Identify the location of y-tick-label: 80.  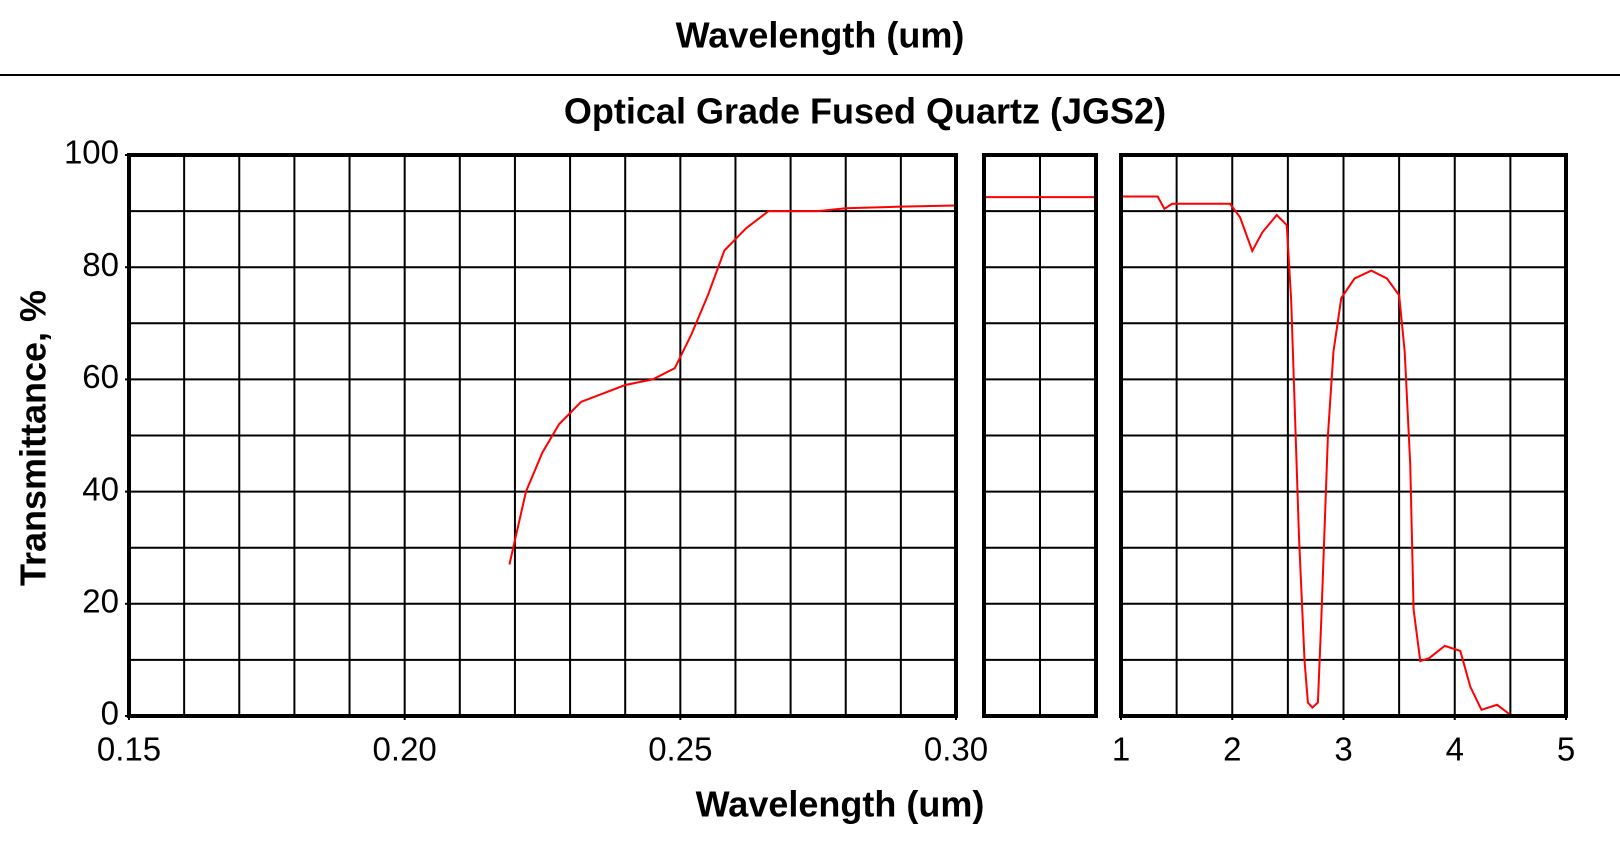
(100, 264).